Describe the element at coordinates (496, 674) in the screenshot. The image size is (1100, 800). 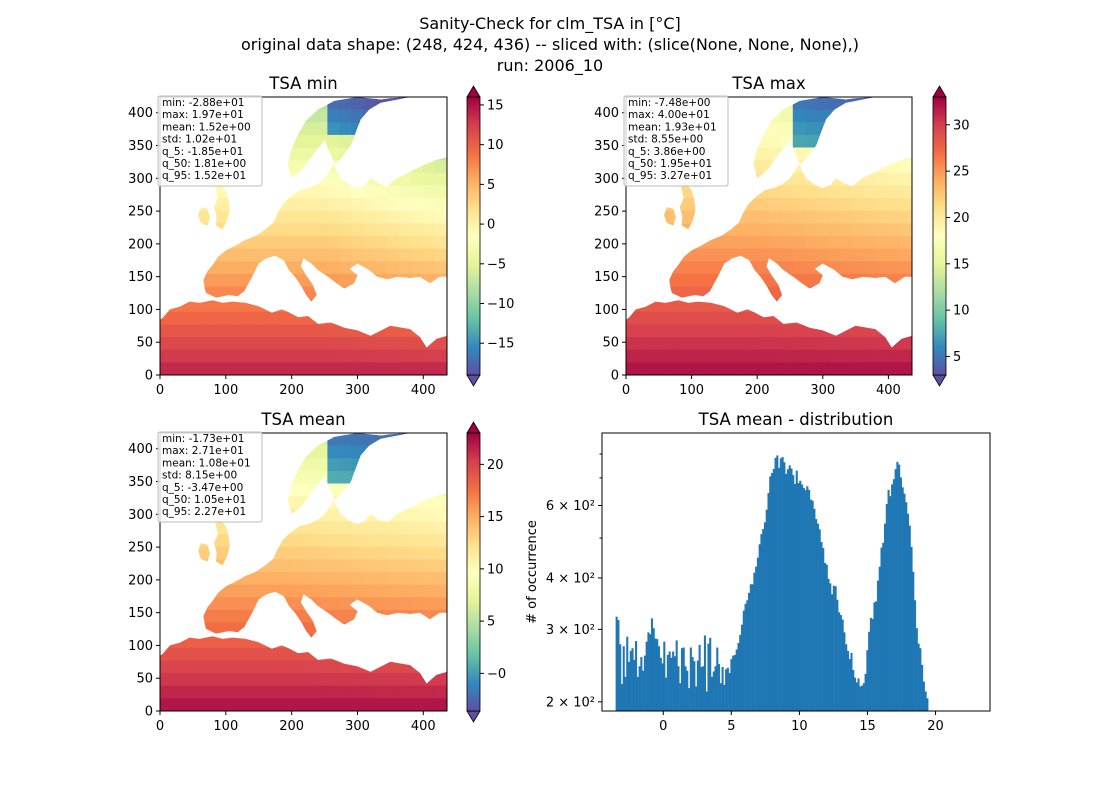
I see `colorbar-tick-label: −0` at that location.